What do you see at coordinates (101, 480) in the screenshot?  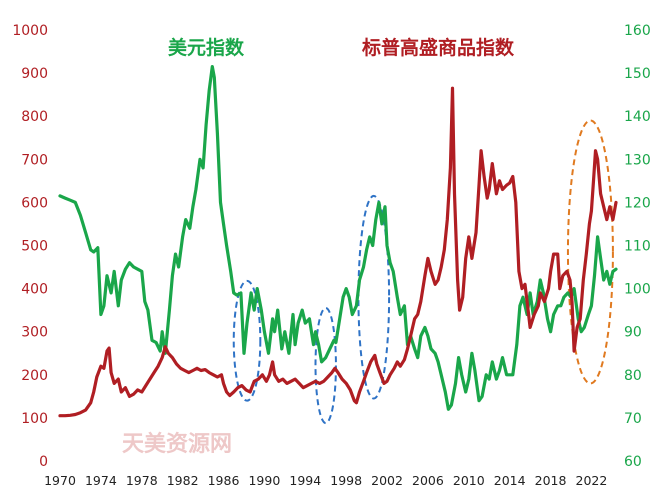 I see `x-tick-label: 1974` at bounding box center [101, 480].